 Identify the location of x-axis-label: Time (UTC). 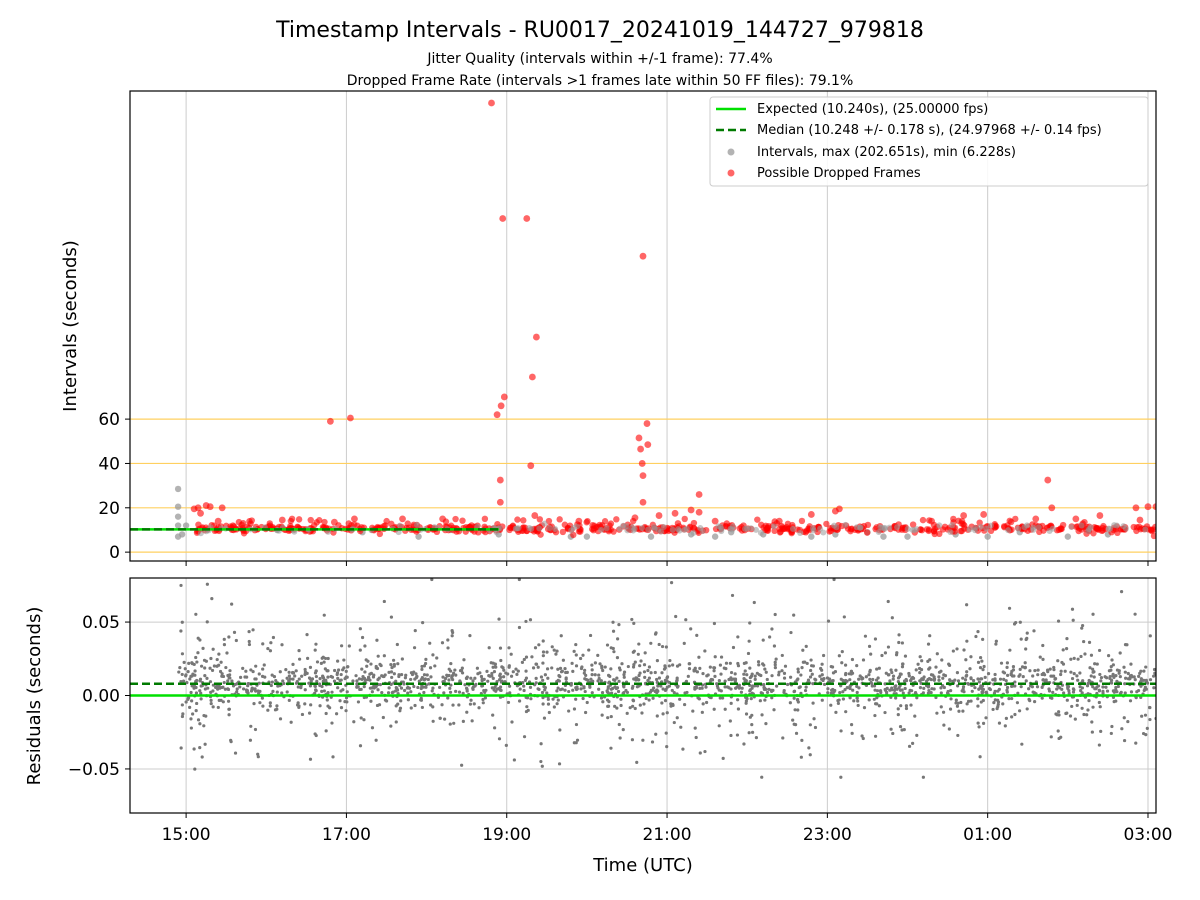
(642, 865).